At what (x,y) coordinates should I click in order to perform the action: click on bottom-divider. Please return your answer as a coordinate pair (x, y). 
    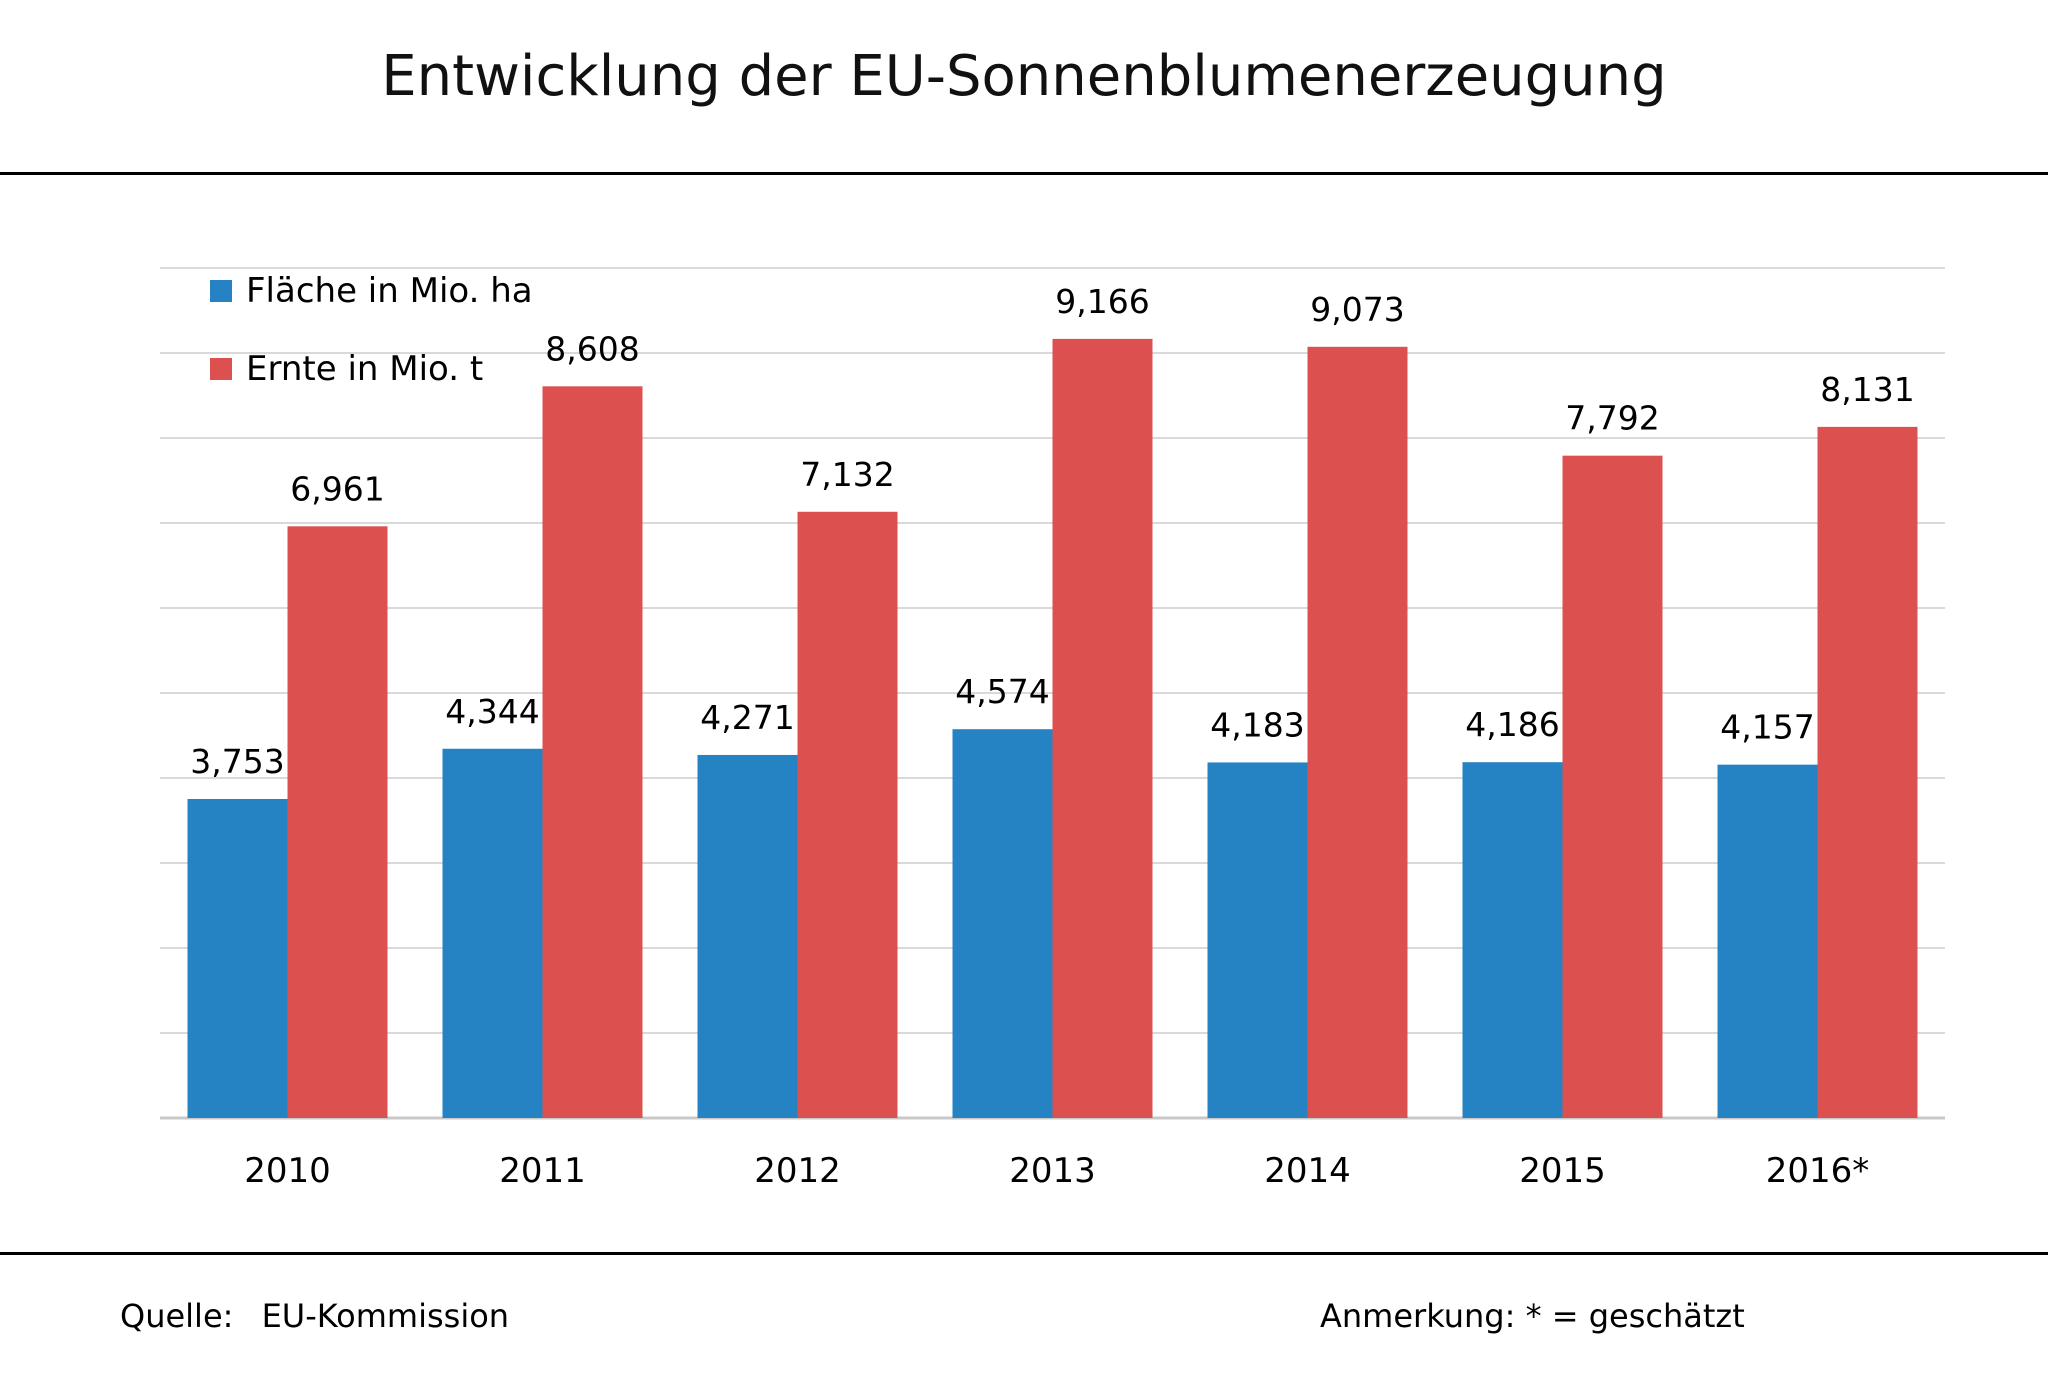
    Looking at the image, I should click on (1024, 1253).